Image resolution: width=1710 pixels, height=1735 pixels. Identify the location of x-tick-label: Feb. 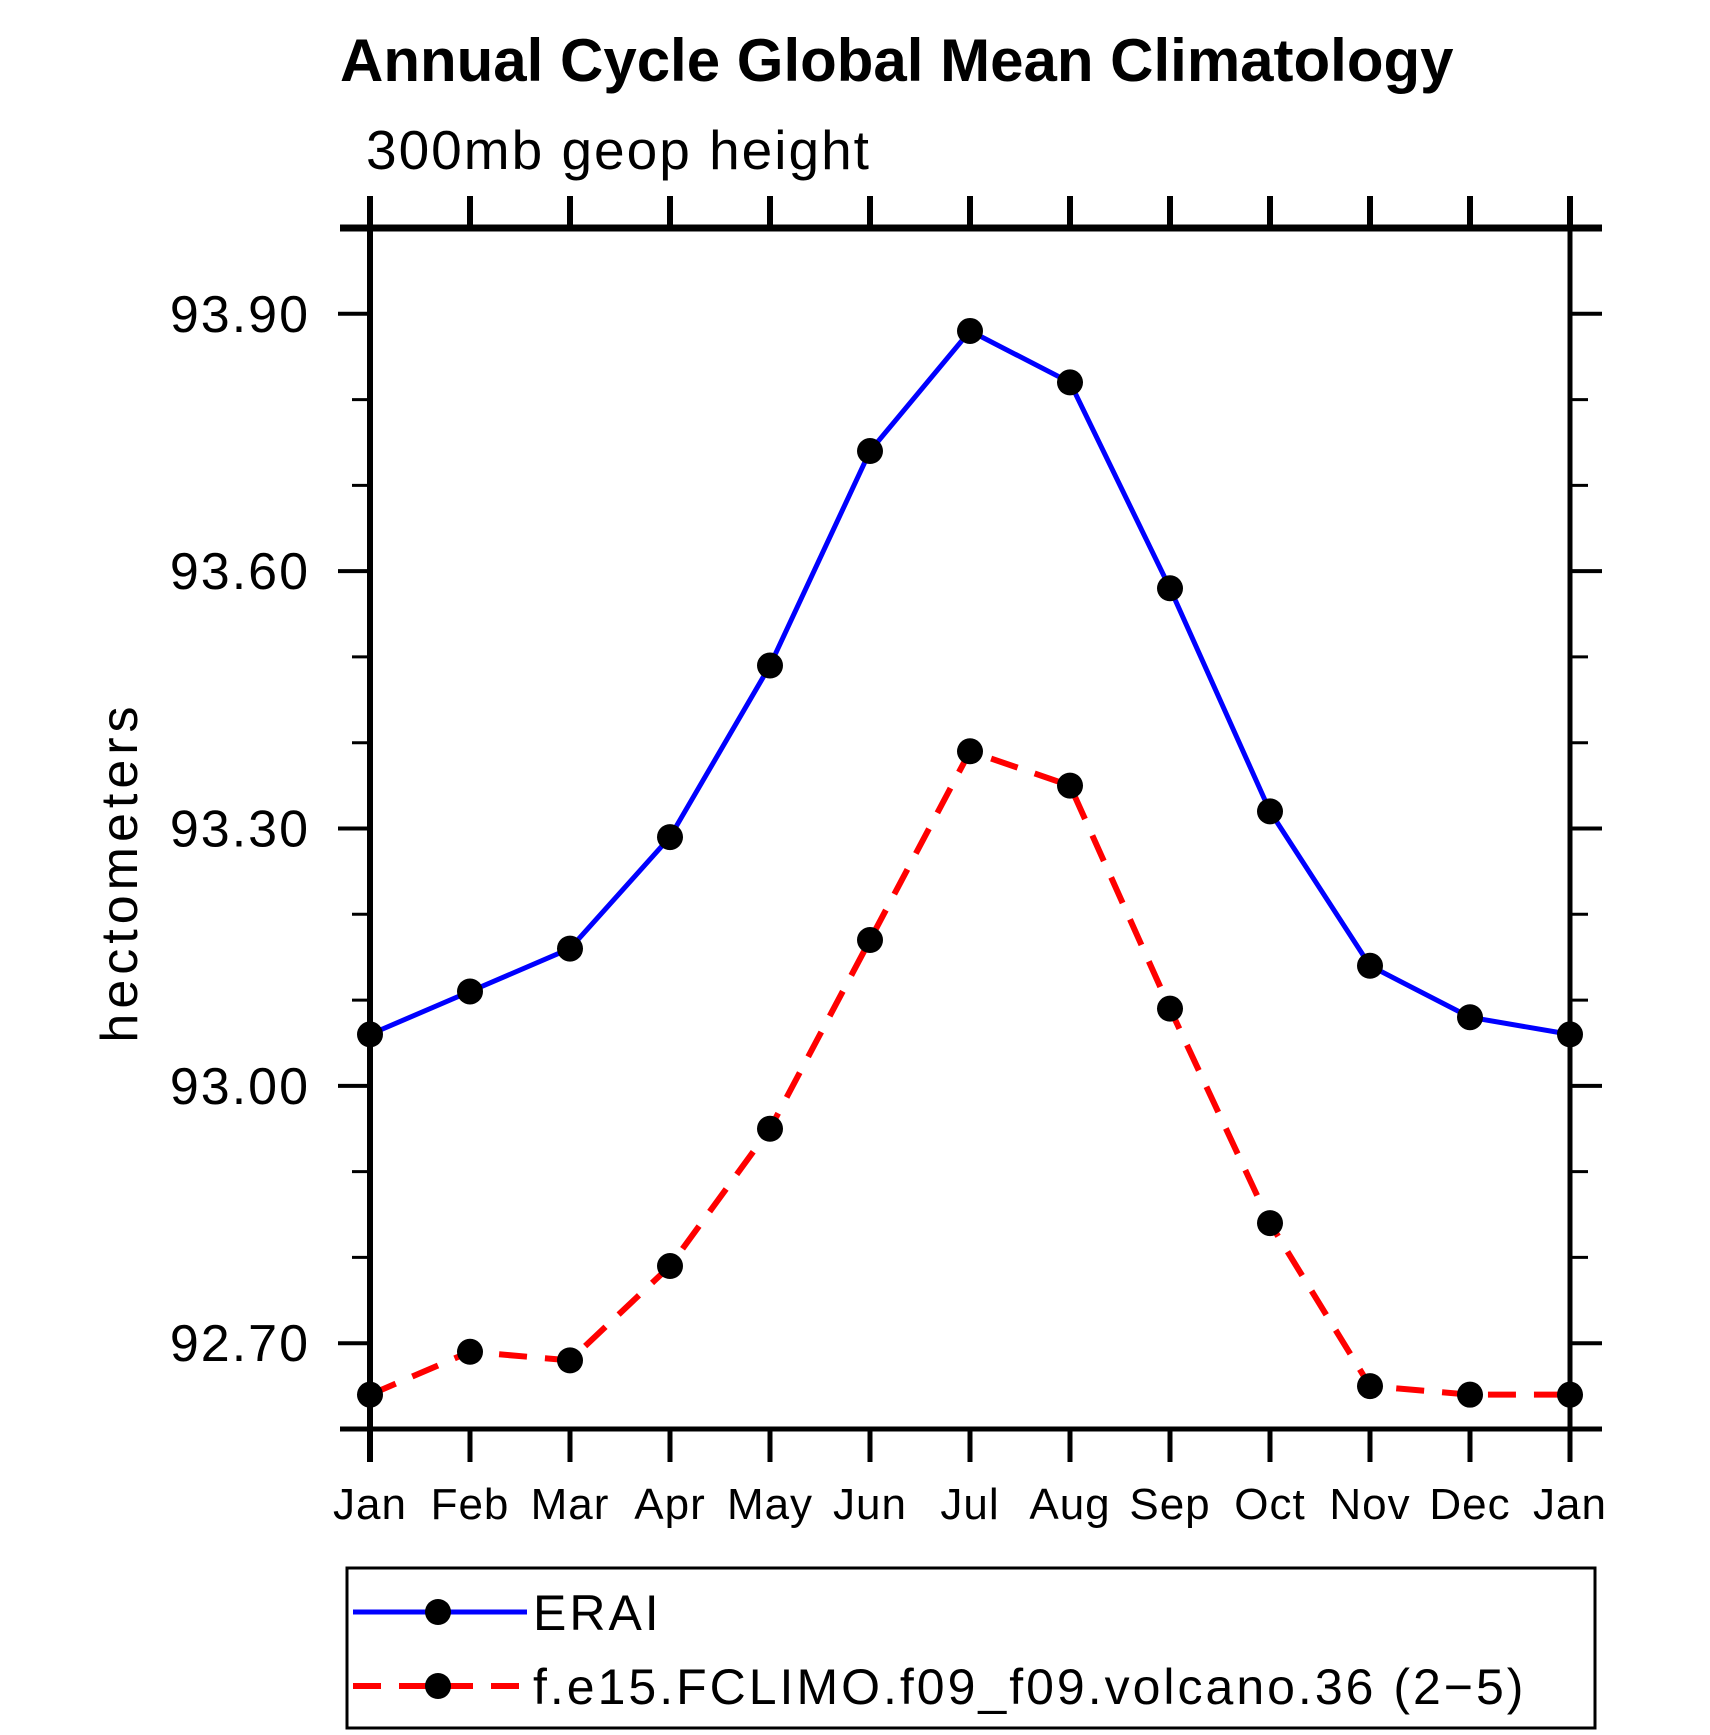
(470, 1504).